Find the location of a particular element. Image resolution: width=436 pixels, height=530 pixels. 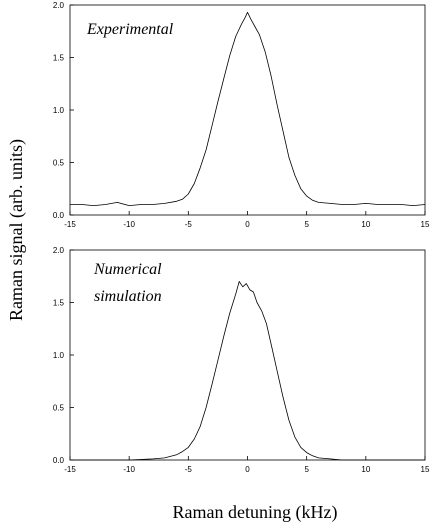

panel-annotation-line-2: simulation is located at coordinates (128, 296).